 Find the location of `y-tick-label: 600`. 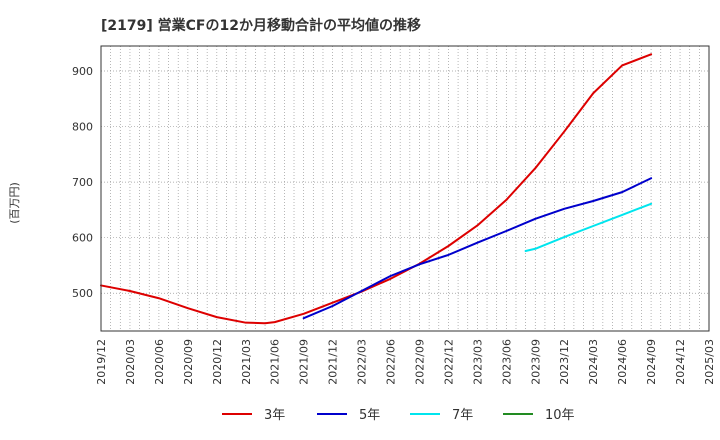

y-tick-label: 600 is located at coordinates (82, 238).